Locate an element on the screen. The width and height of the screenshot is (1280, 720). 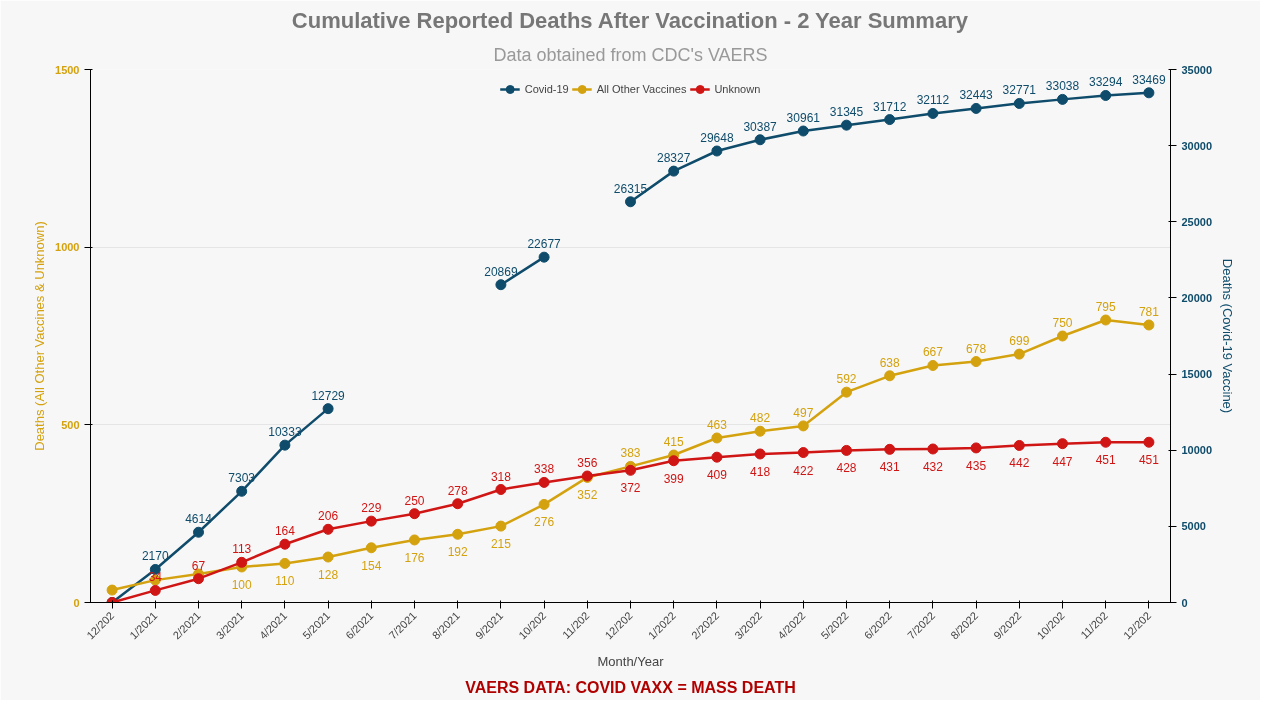
data-label: 33038 is located at coordinates (1062, 86).